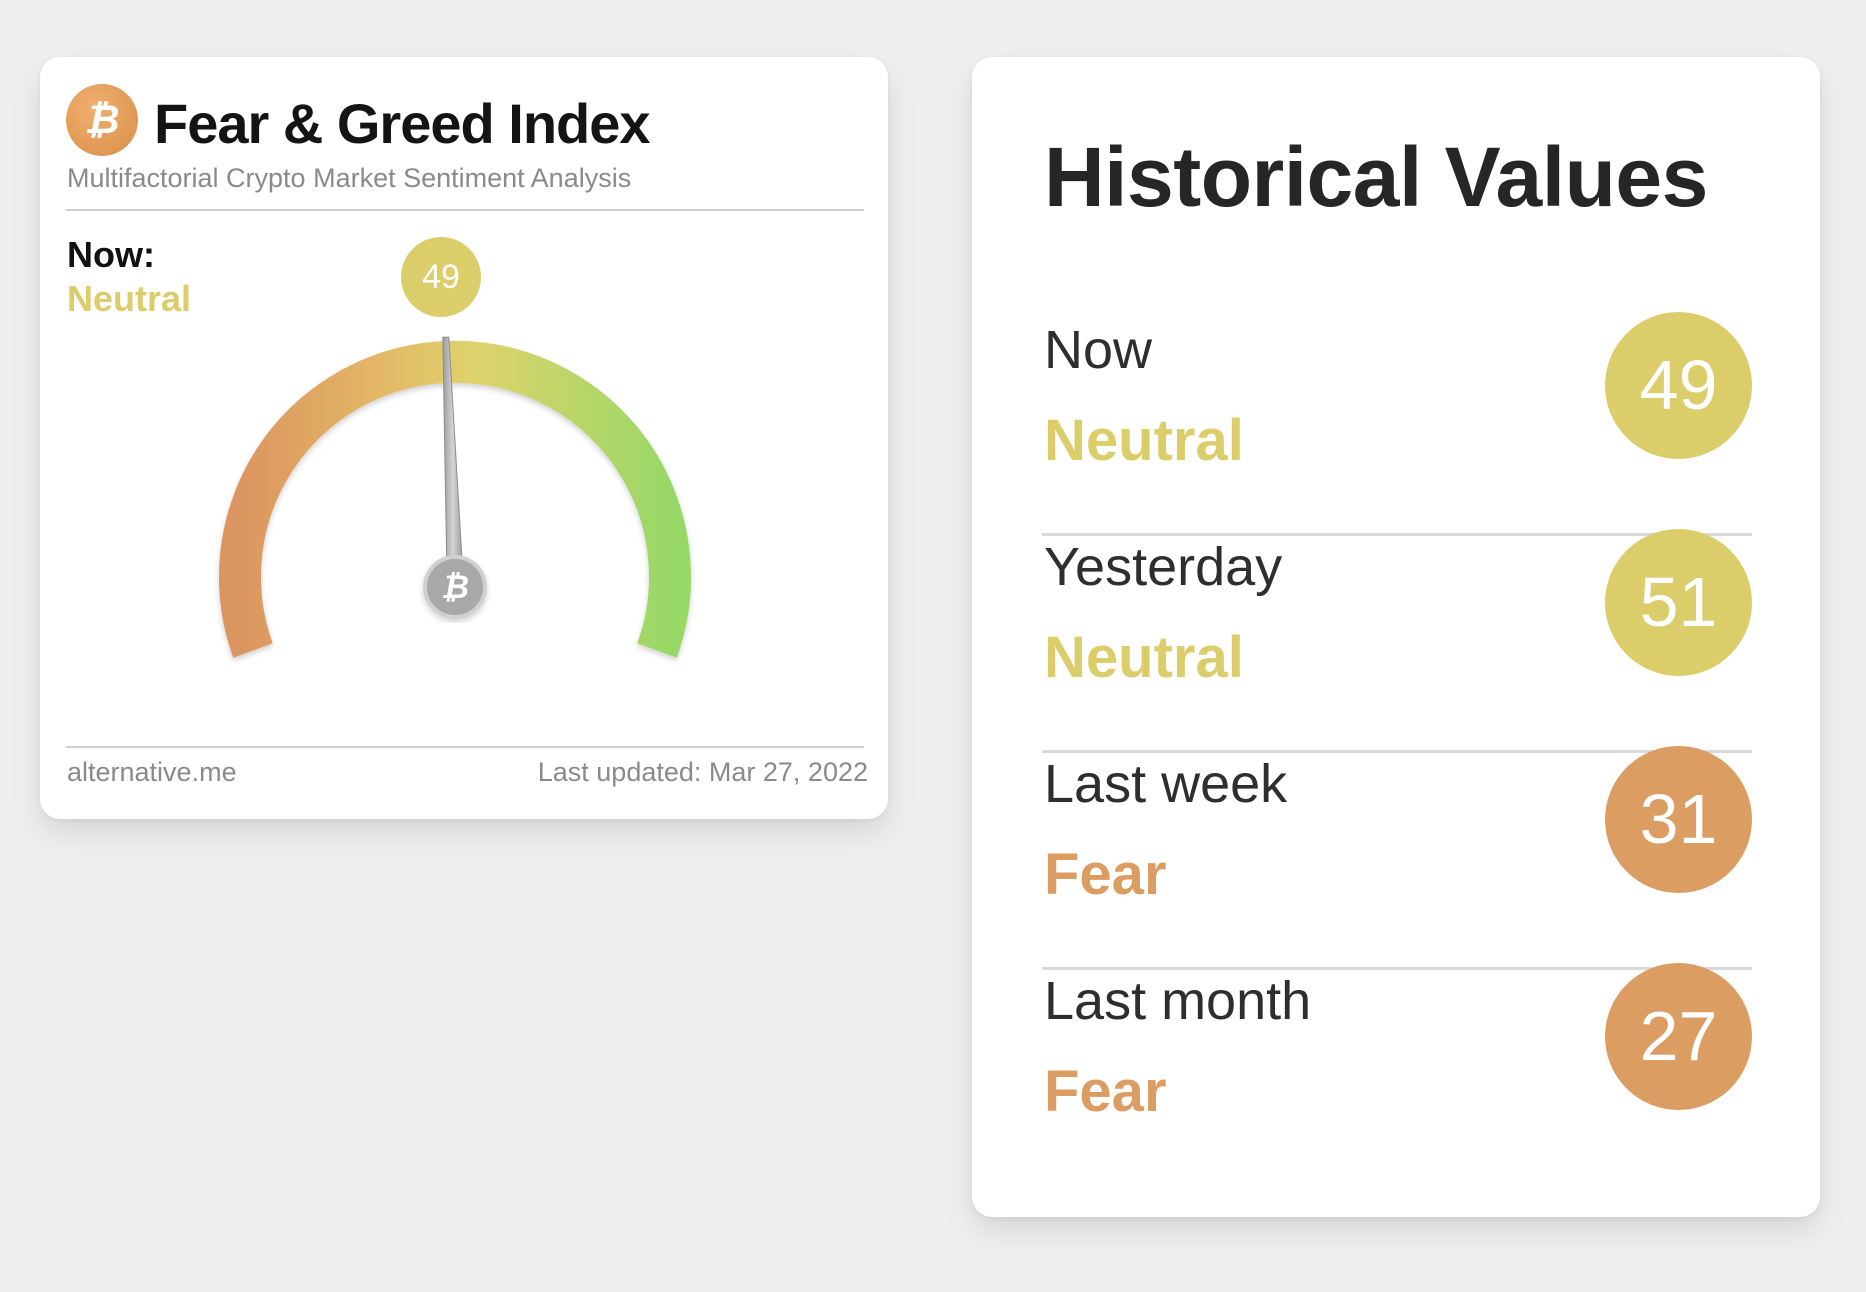 Image resolution: width=1866 pixels, height=1292 pixels. What do you see at coordinates (1678, 385) in the screenshot?
I see `row-value-circle: 49` at bounding box center [1678, 385].